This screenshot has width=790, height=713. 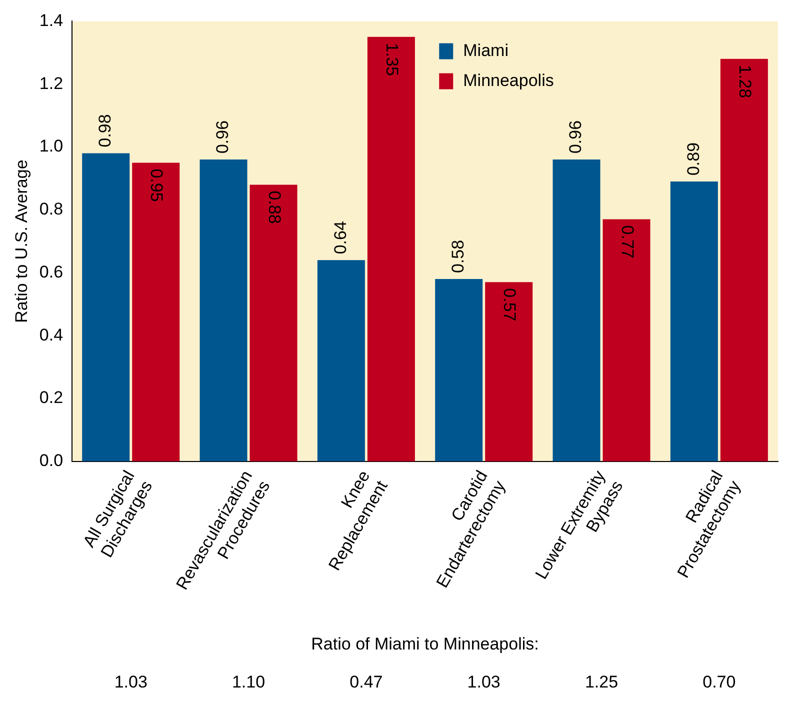 I want to click on data-label: 0.95, so click(x=156, y=185).